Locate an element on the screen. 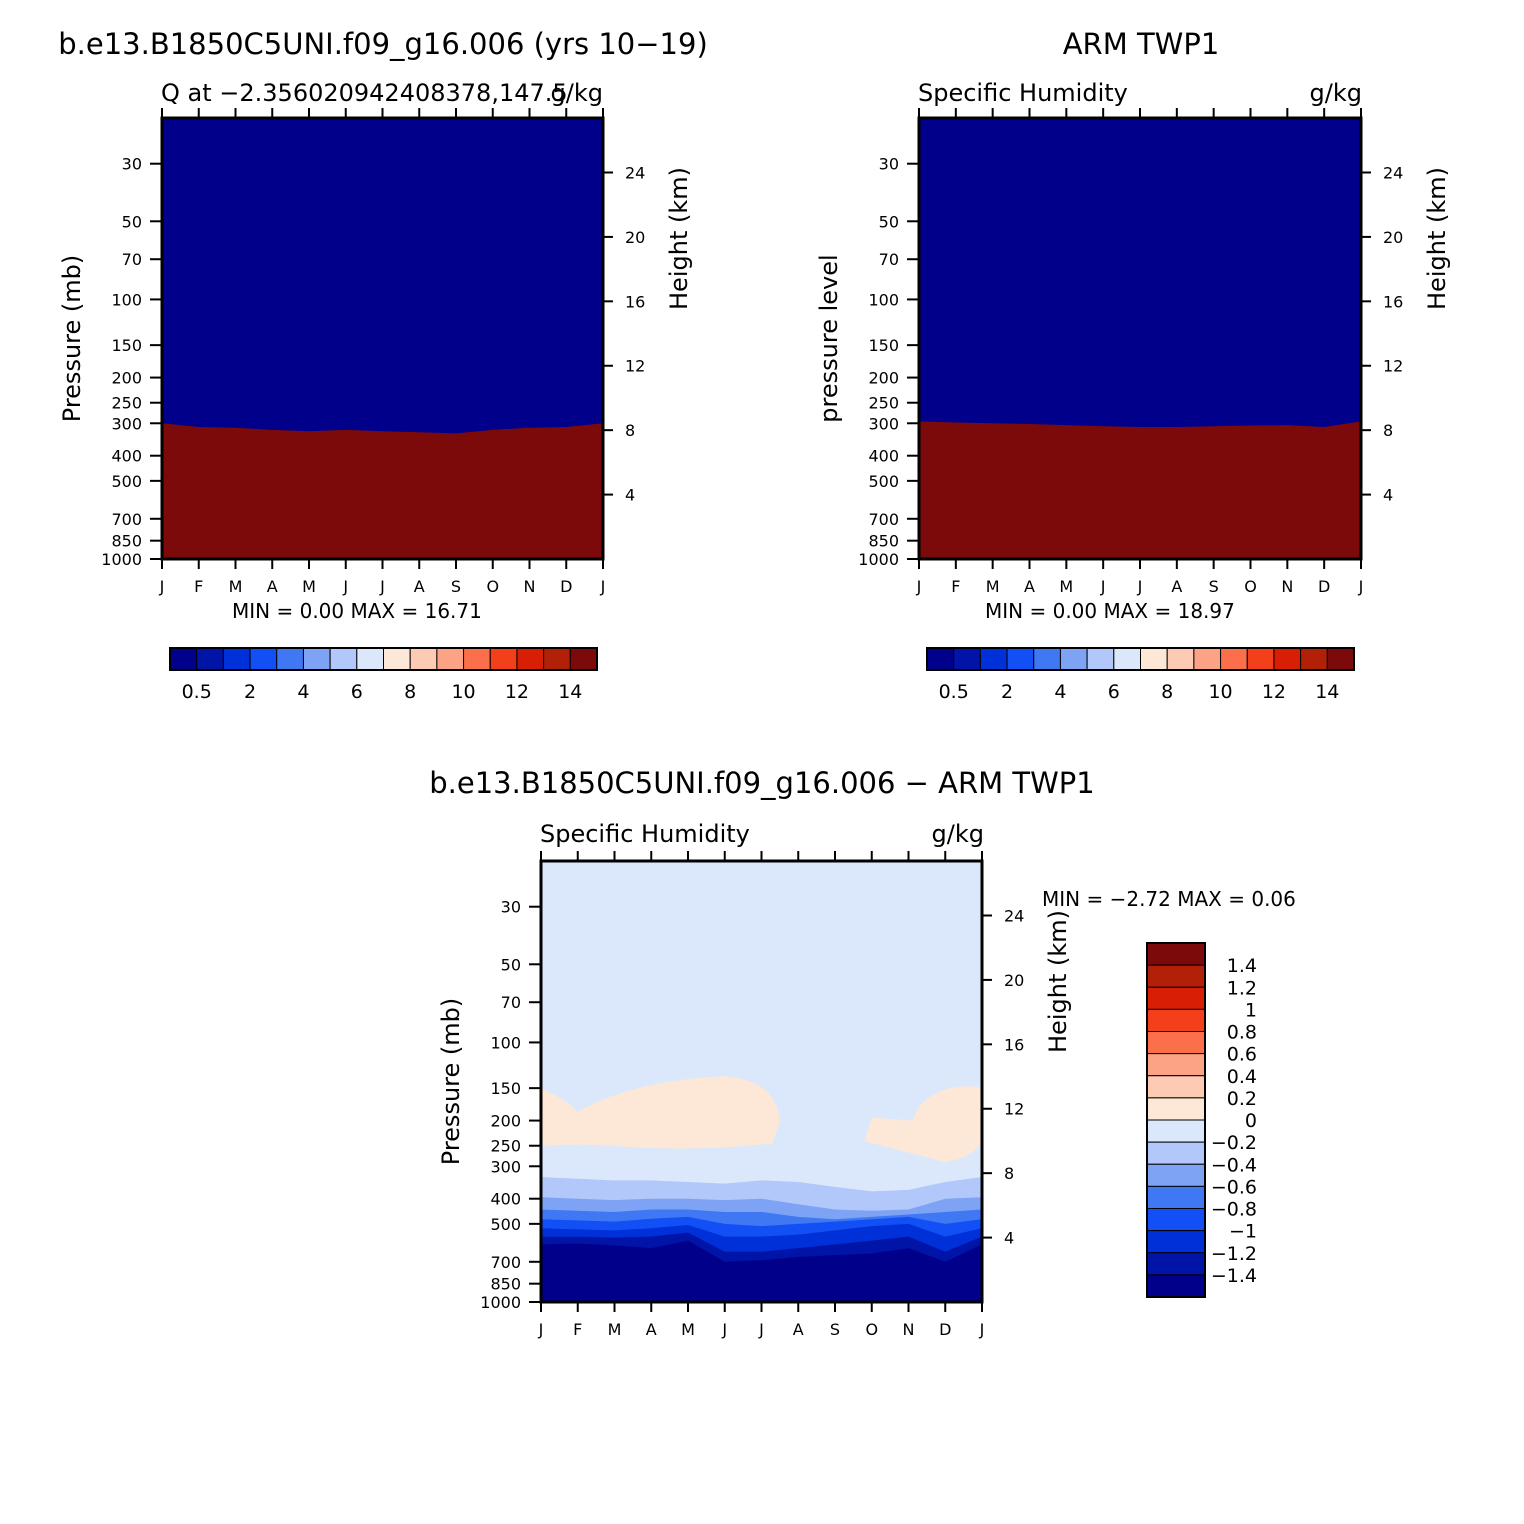  y-axis-label: pressure level is located at coordinates (829, 338).